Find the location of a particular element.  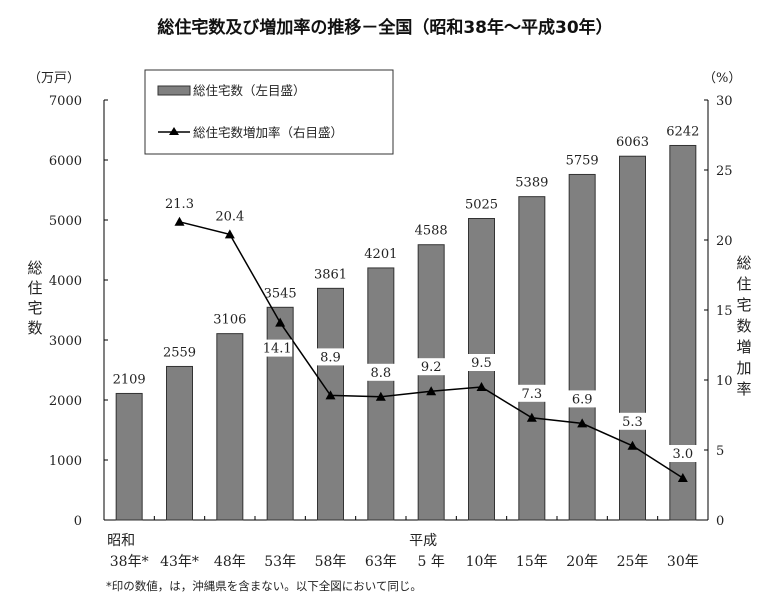

rate-value-label: 5.3 is located at coordinates (632, 422).